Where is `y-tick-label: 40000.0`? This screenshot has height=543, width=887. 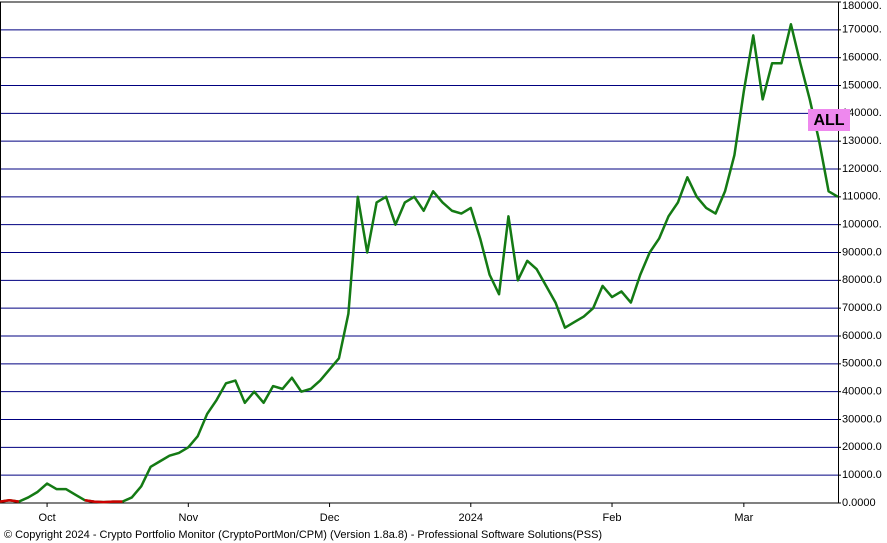 y-tick-label: 40000.0 is located at coordinates (862, 392).